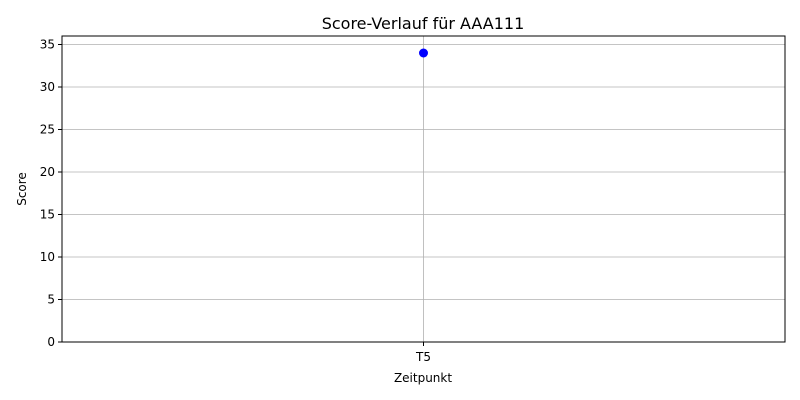 This screenshot has width=800, height=400. What do you see at coordinates (423, 23) in the screenshot?
I see `chart-title: Score-Verlauf für AAA111` at bounding box center [423, 23].